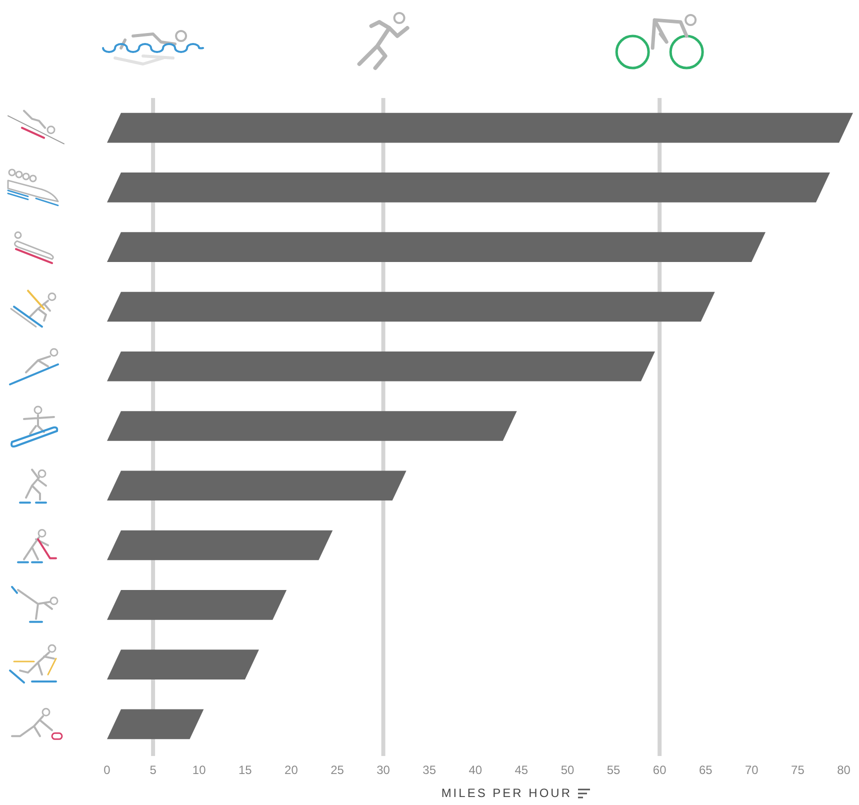 The width and height of the screenshot is (859, 805). Describe the element at coordinates (844, 770) in the screenshot. I see `x-tick-label: 80` at that location.